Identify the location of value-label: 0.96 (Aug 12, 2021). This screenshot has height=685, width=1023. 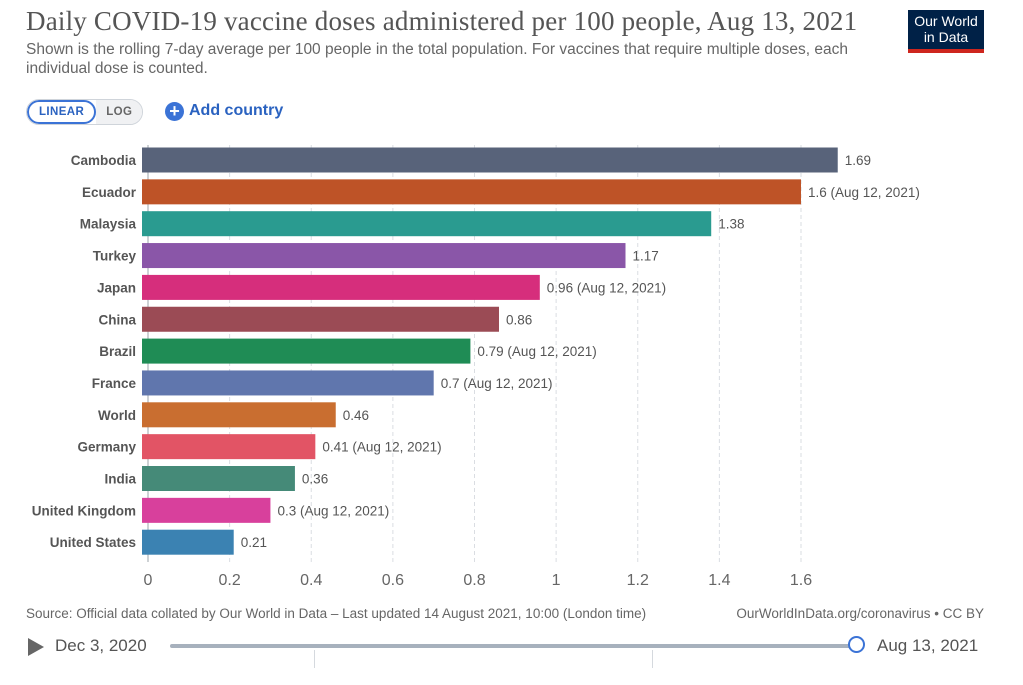
(606, 287).